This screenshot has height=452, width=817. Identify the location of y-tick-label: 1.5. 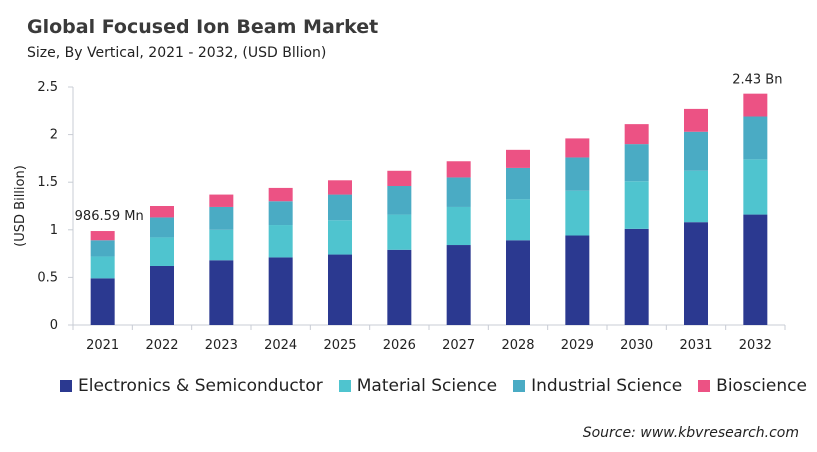
(47, 182).